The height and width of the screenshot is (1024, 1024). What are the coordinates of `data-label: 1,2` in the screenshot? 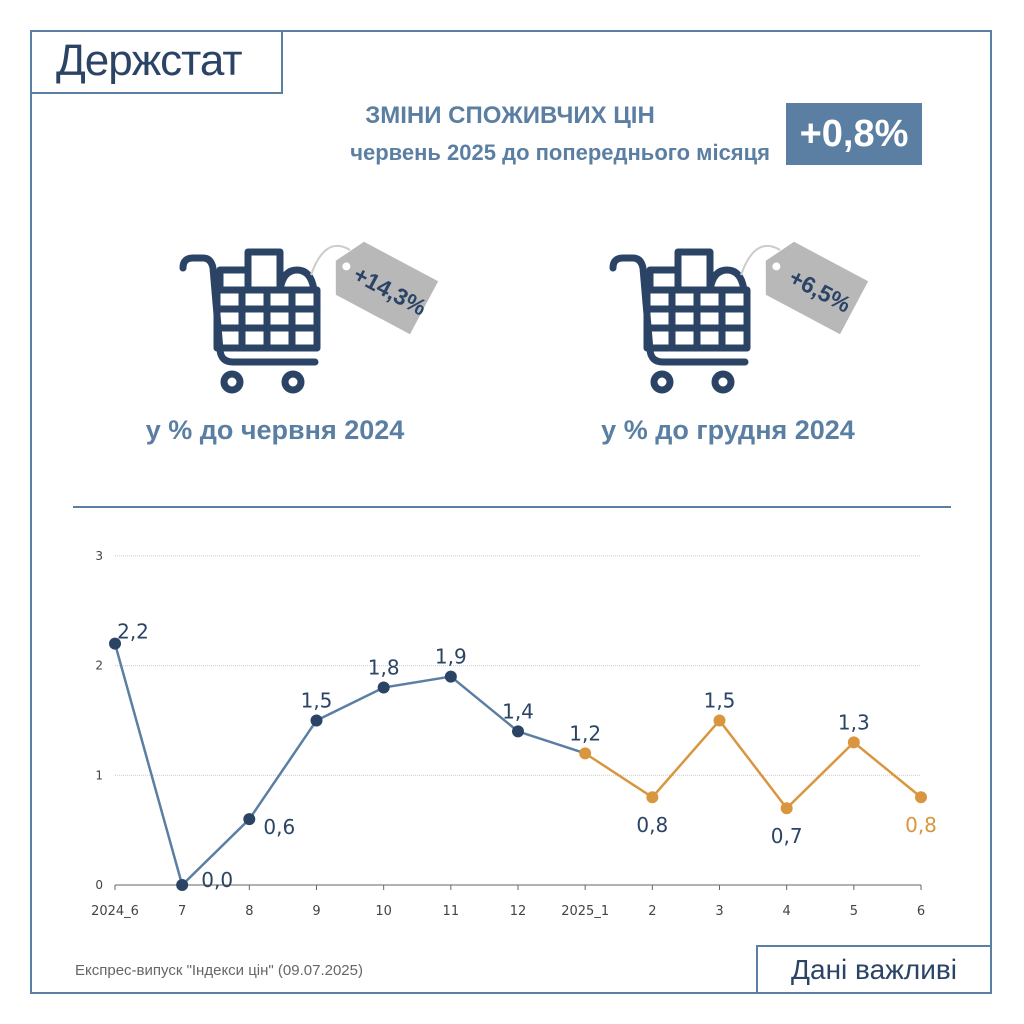 It's located at (585, 733).